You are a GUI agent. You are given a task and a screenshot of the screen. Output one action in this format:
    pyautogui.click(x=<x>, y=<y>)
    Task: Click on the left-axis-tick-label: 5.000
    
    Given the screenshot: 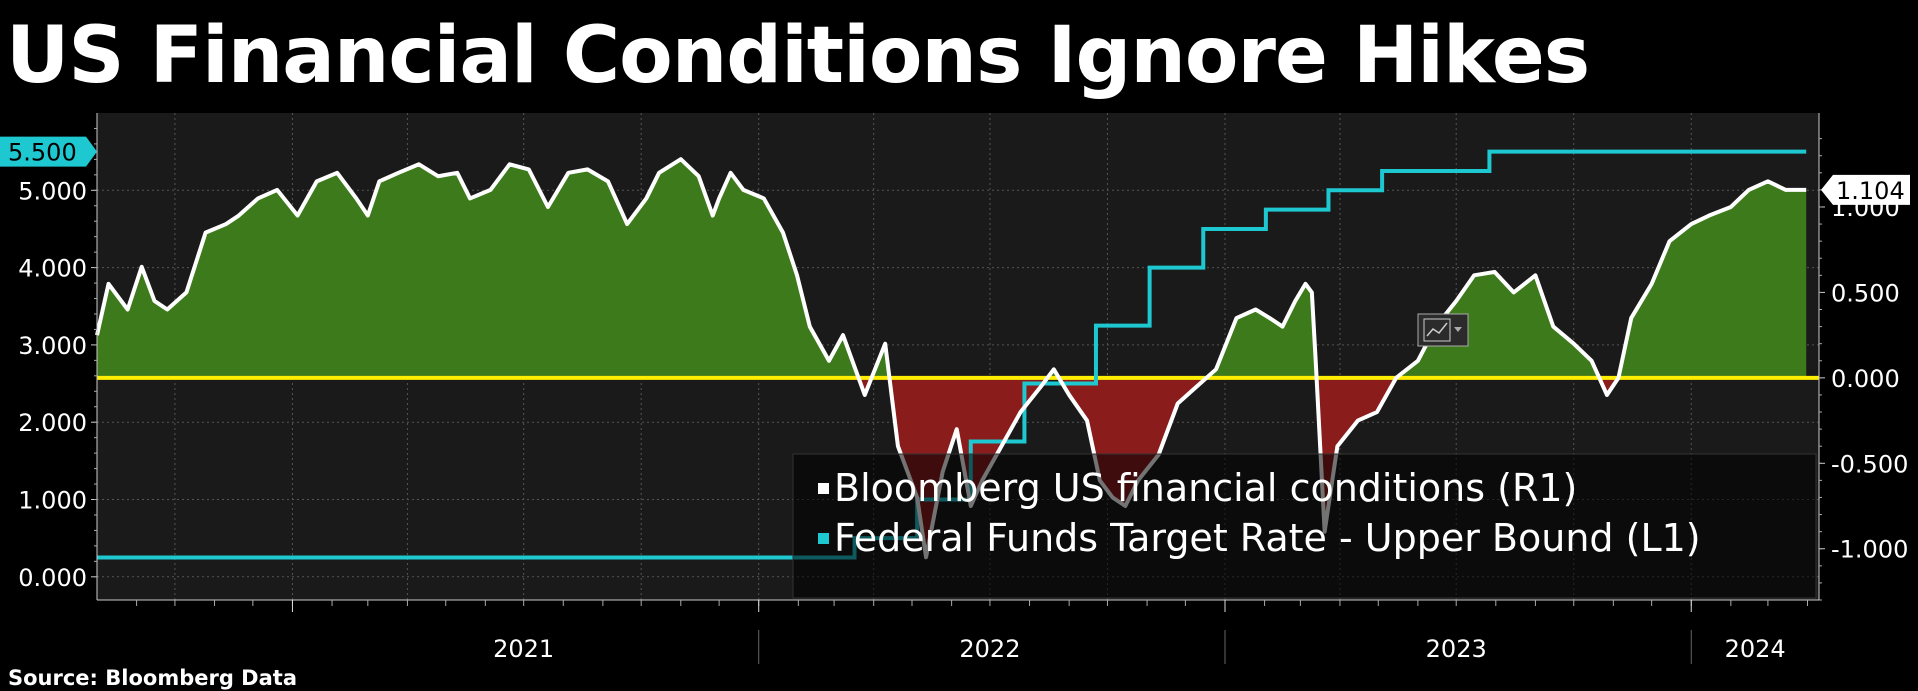 What is the action you would take?
    pyautogui.click(x=52, y=191)
    